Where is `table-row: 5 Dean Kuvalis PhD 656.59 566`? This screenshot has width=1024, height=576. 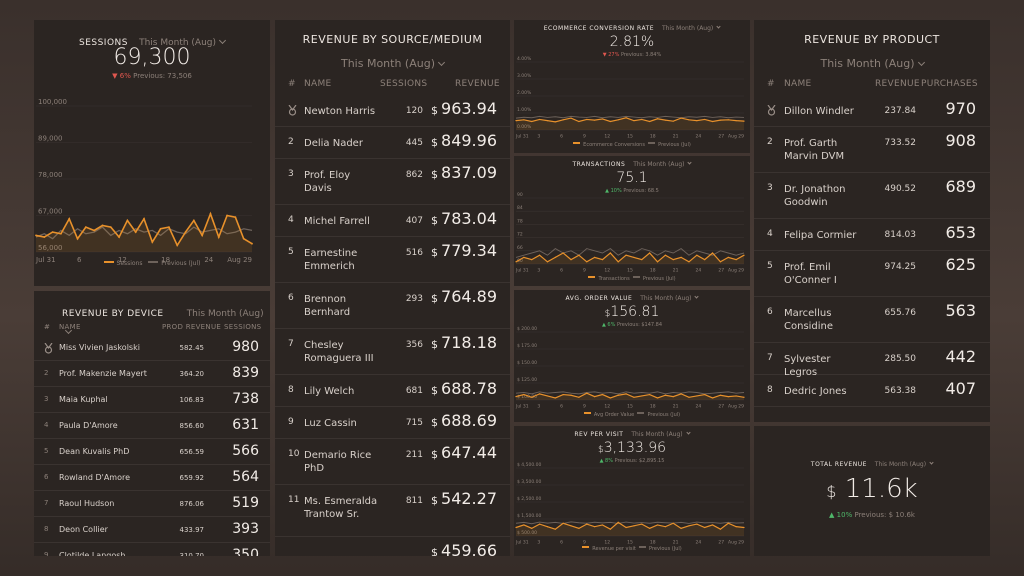
table-row: 5 Dean Kuvalis PhD 656.59 566 is located at coordinates (152, 452).